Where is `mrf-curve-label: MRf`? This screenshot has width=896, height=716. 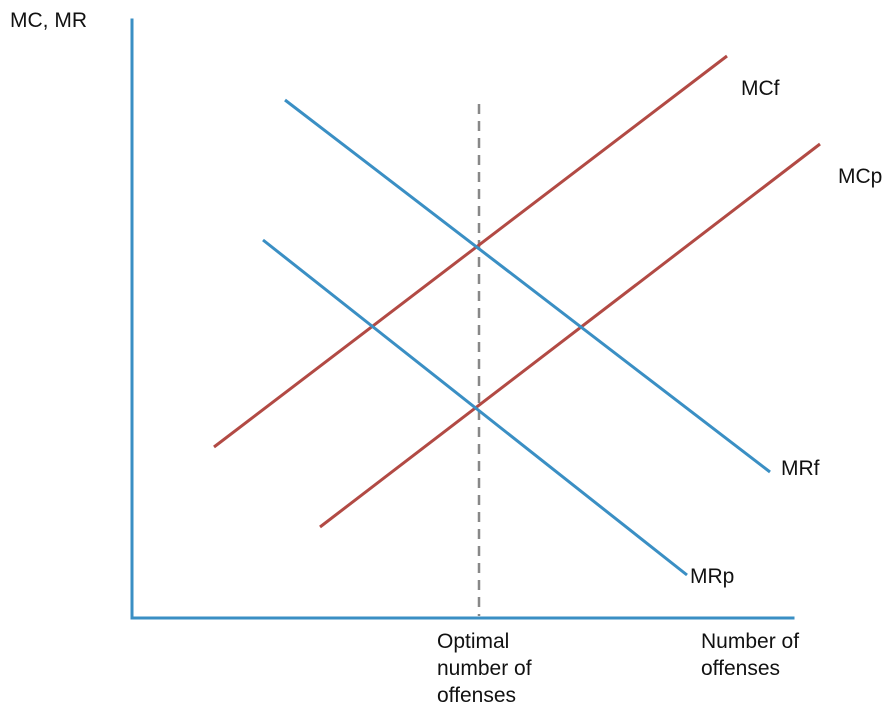 mrf-curve-label: MRf is located at coordinates (800, 468).